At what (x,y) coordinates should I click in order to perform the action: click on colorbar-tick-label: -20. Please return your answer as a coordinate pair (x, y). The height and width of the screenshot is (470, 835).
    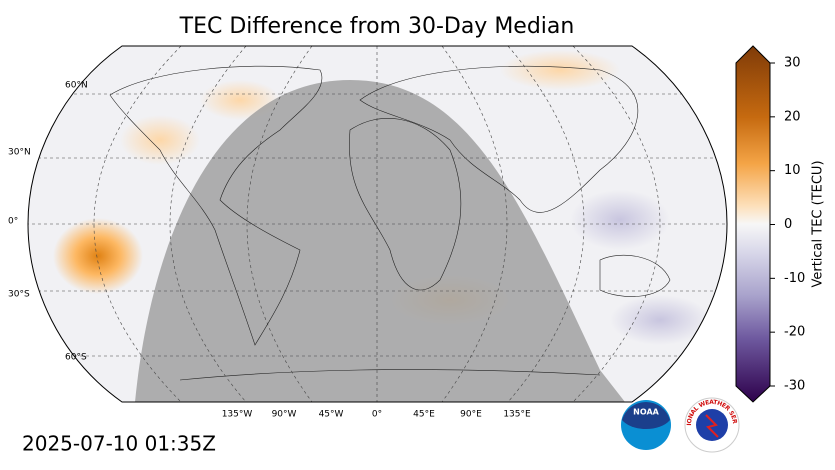
    Looking at the image, I should click on (794, 332).